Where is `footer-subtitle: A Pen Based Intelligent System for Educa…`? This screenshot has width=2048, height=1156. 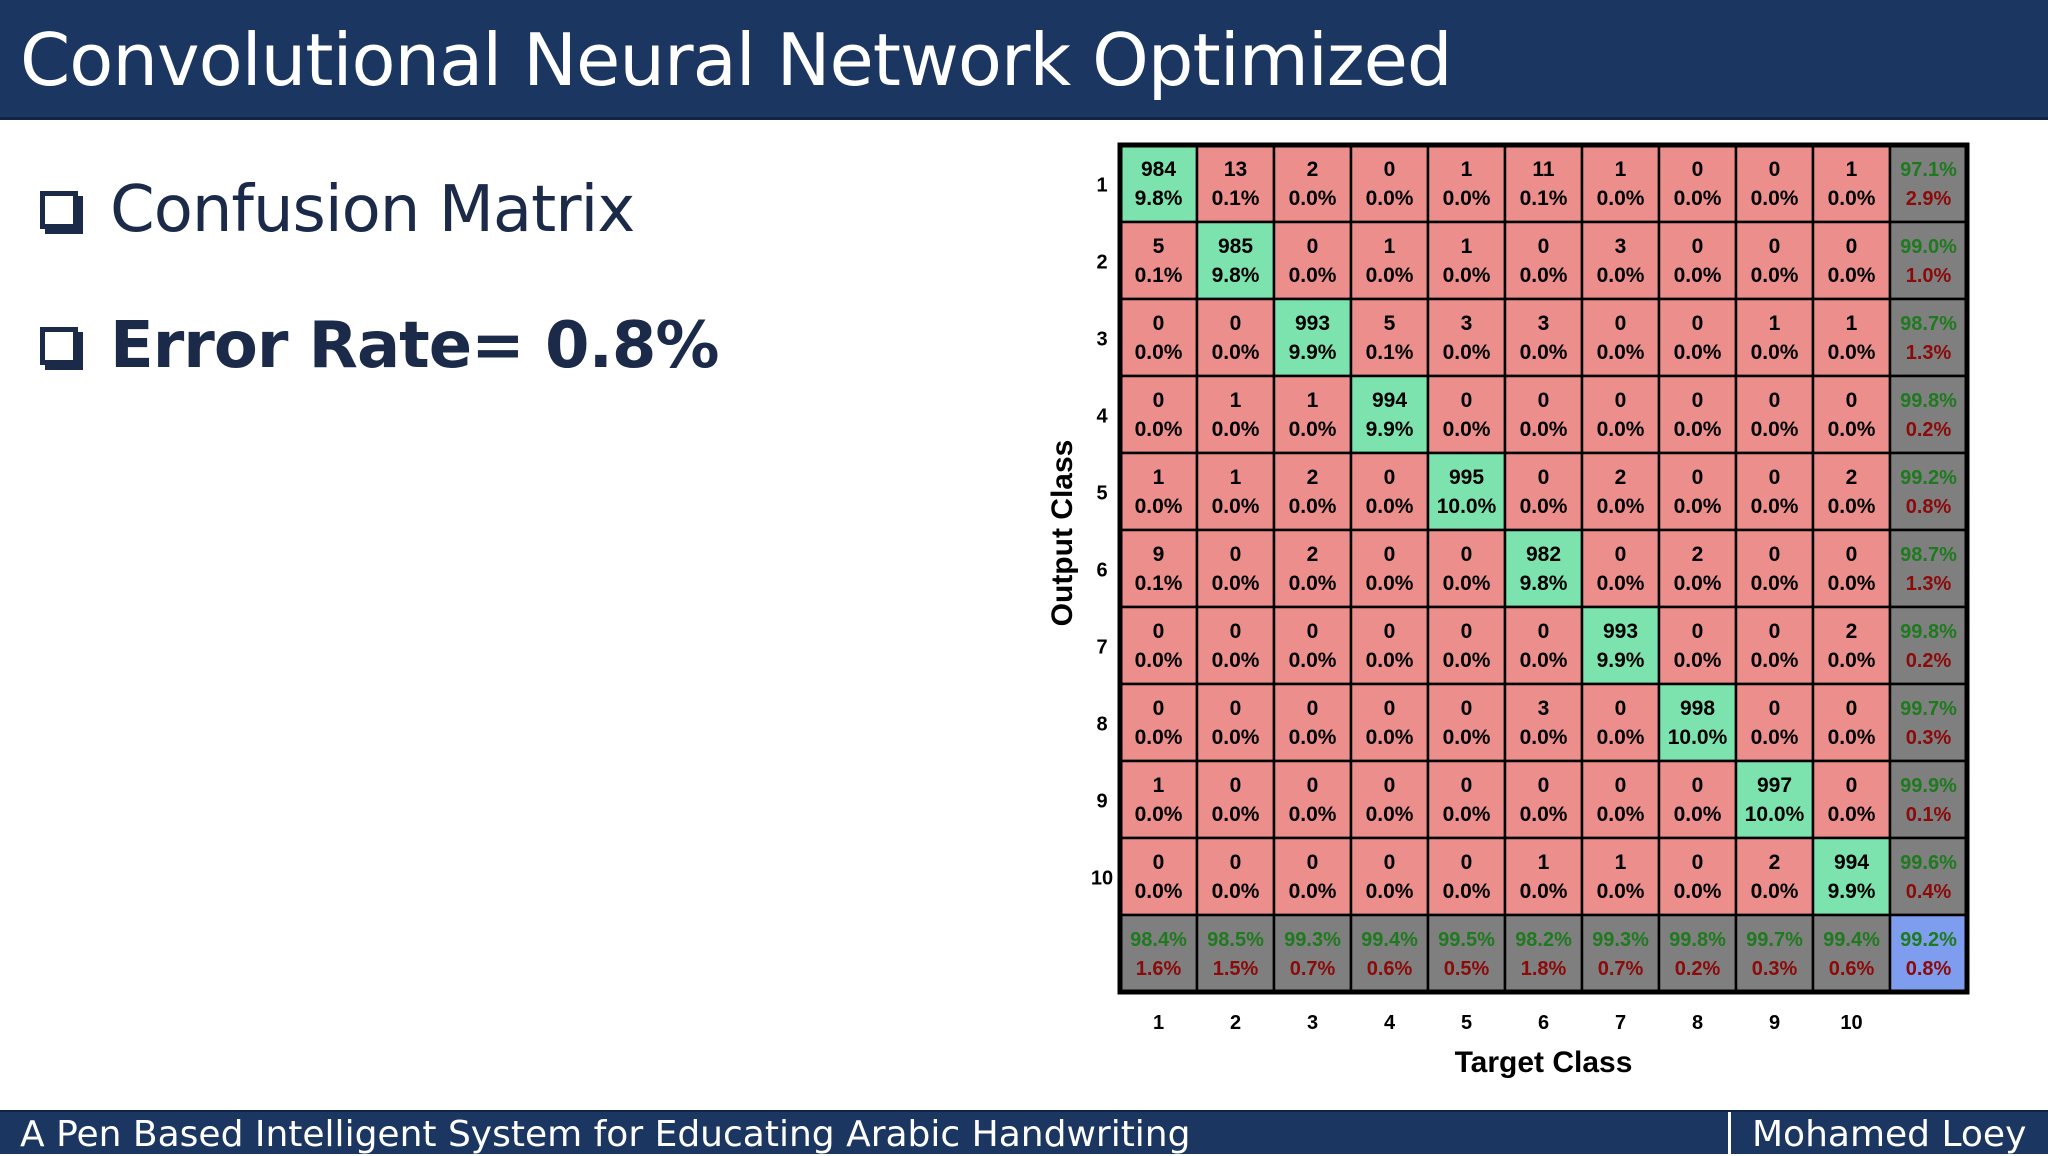
footer-subtitle: A Pen Based Intelligent System for Educa… is located at coordinates (605, 1134).